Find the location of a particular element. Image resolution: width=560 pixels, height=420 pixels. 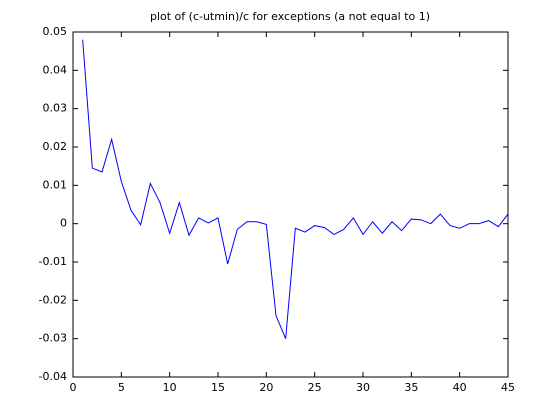

x-tick-label: 10 is located at coordinates (170, 387).